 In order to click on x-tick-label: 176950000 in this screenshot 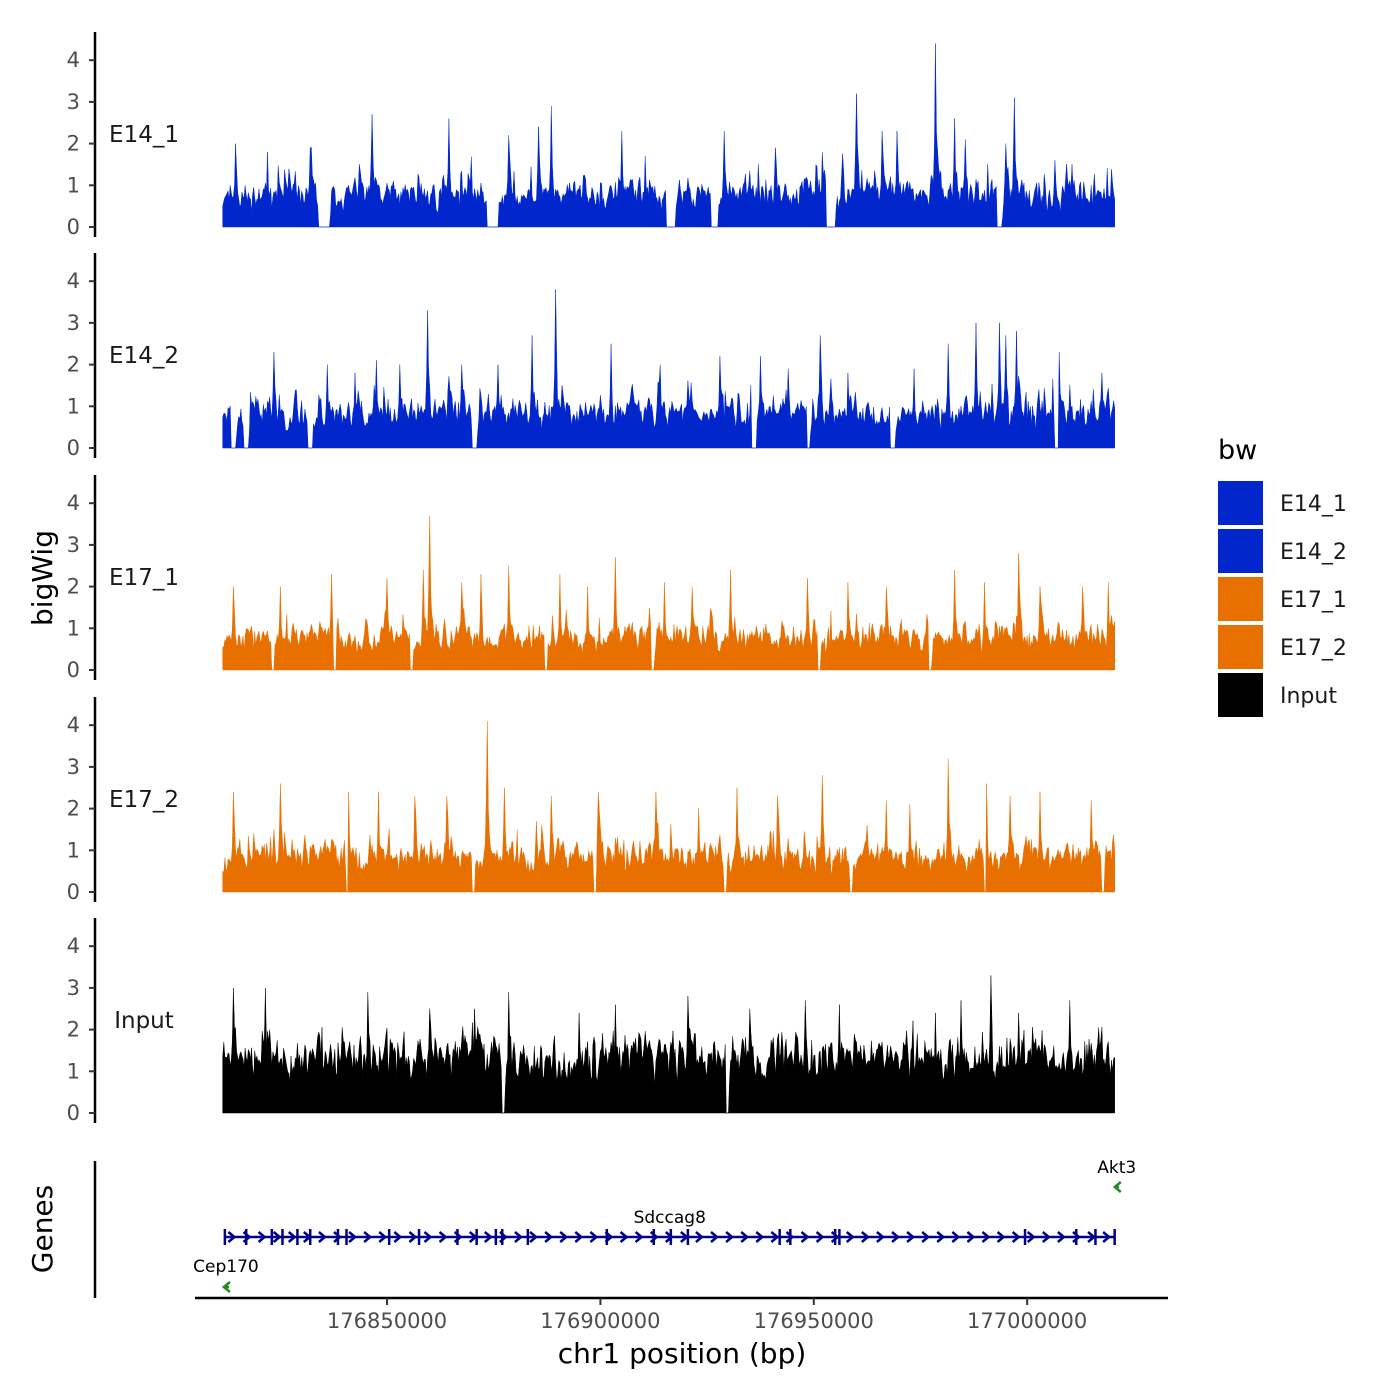, I will do `click(814, 1321)`.